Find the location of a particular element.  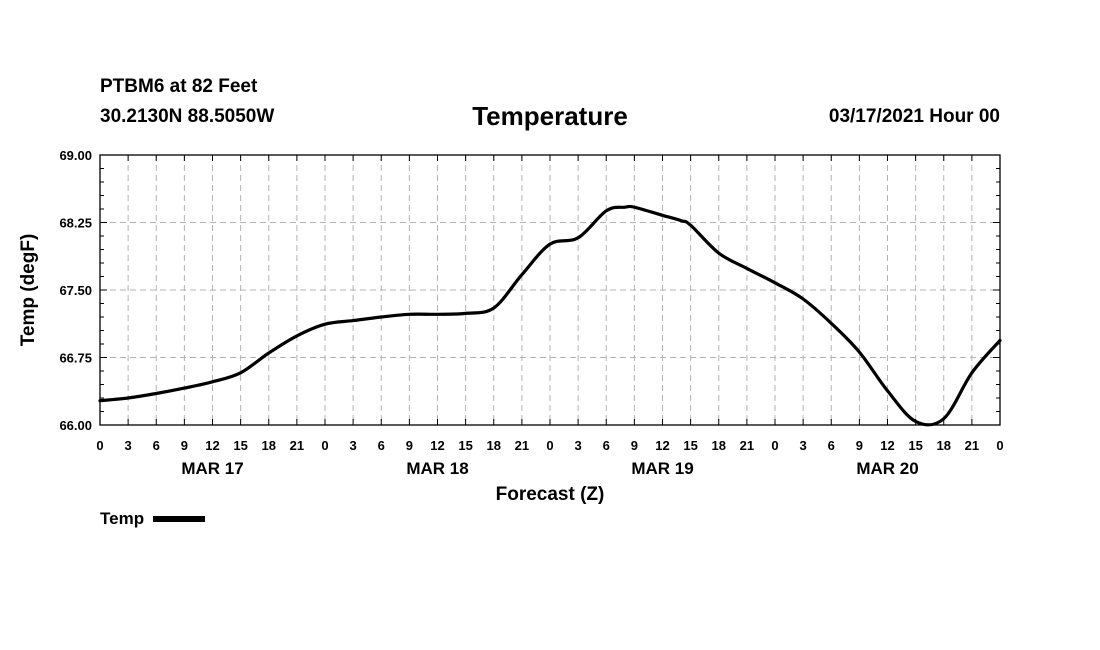

y-axis-label: Temp (degF) is located at coordinates (28, 290).